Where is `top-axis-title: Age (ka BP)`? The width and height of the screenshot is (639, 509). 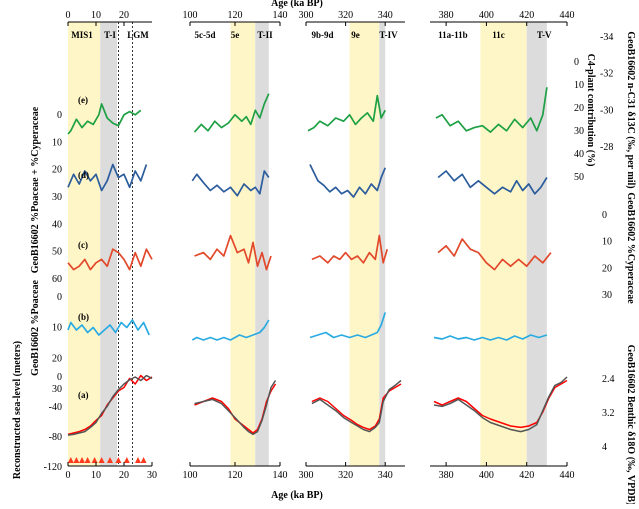
top-axis-title: Age (ka BP) is located at coordinates (297, 4).